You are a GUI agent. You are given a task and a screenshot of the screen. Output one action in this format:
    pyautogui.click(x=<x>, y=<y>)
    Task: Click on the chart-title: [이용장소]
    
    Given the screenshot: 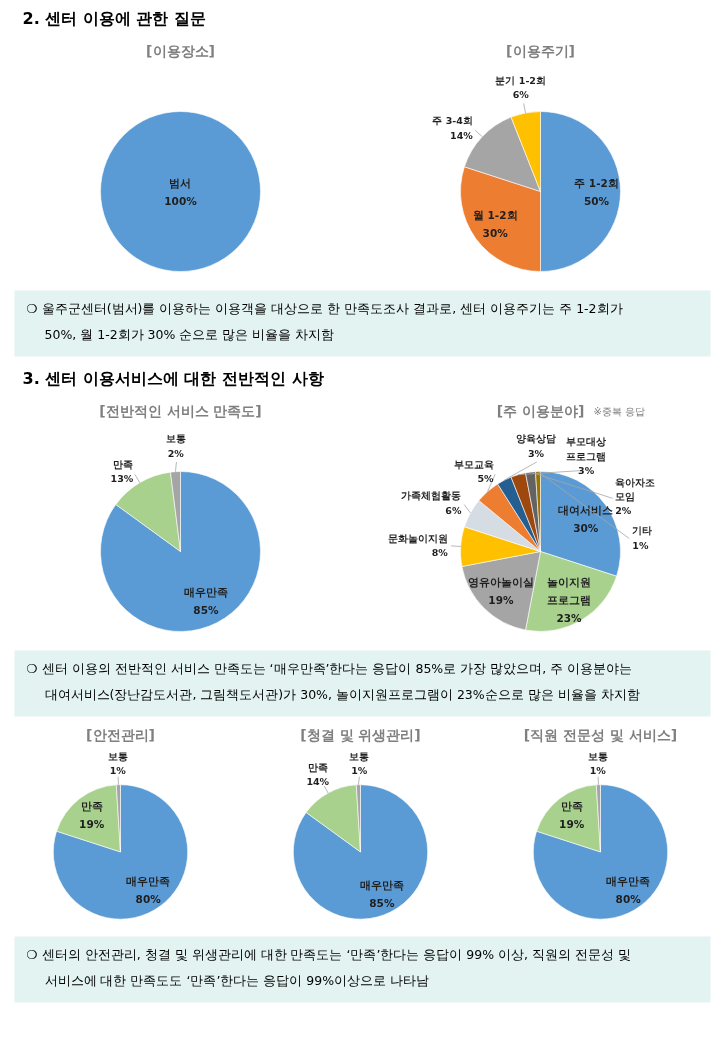 What is the action you would take?
    pyautogui.click(x=180, y=50)
    